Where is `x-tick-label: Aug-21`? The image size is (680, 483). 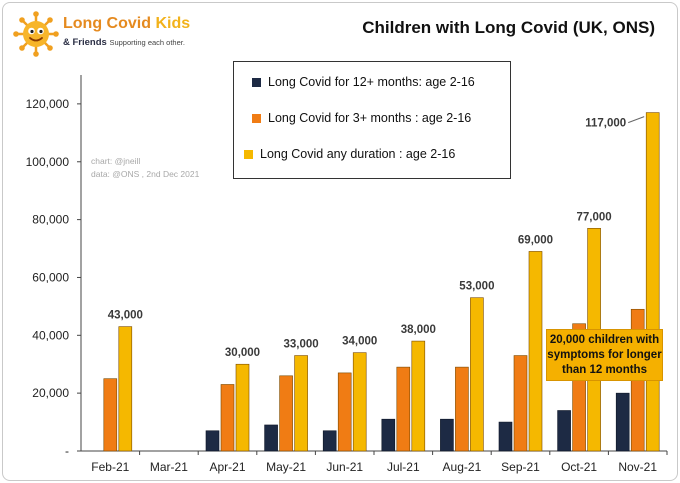
x-tick-label: Aug-21 is located at coordinates (462, 467).